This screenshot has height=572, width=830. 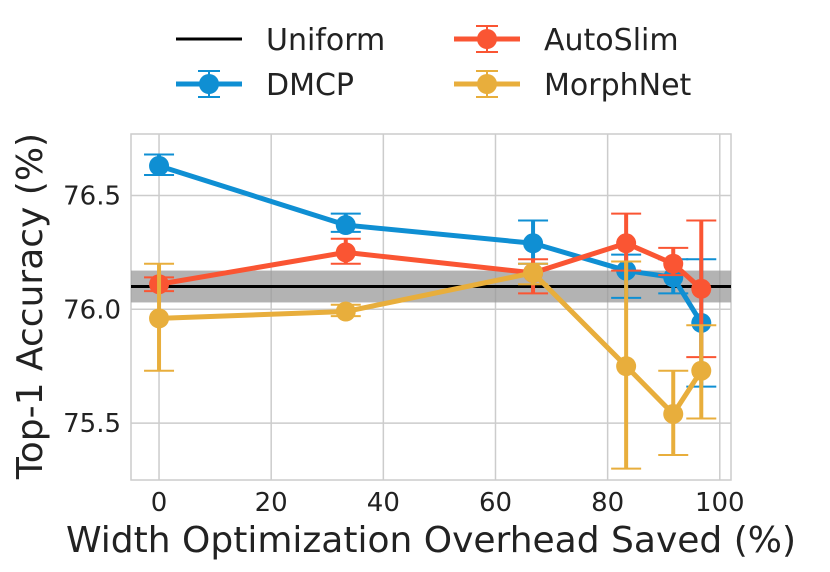 I want to click on legend-morphnet-label: MorphNet, so click(x=618, y=85).